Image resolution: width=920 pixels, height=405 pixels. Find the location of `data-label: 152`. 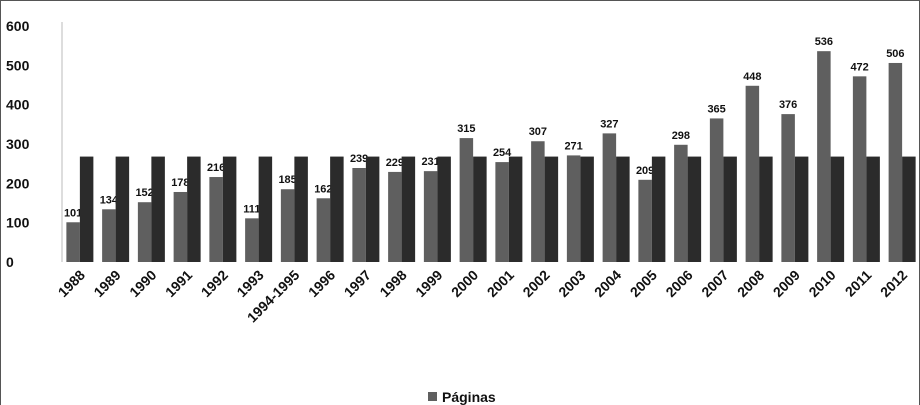

data-label: 152 is located at coordinates (144, 193).